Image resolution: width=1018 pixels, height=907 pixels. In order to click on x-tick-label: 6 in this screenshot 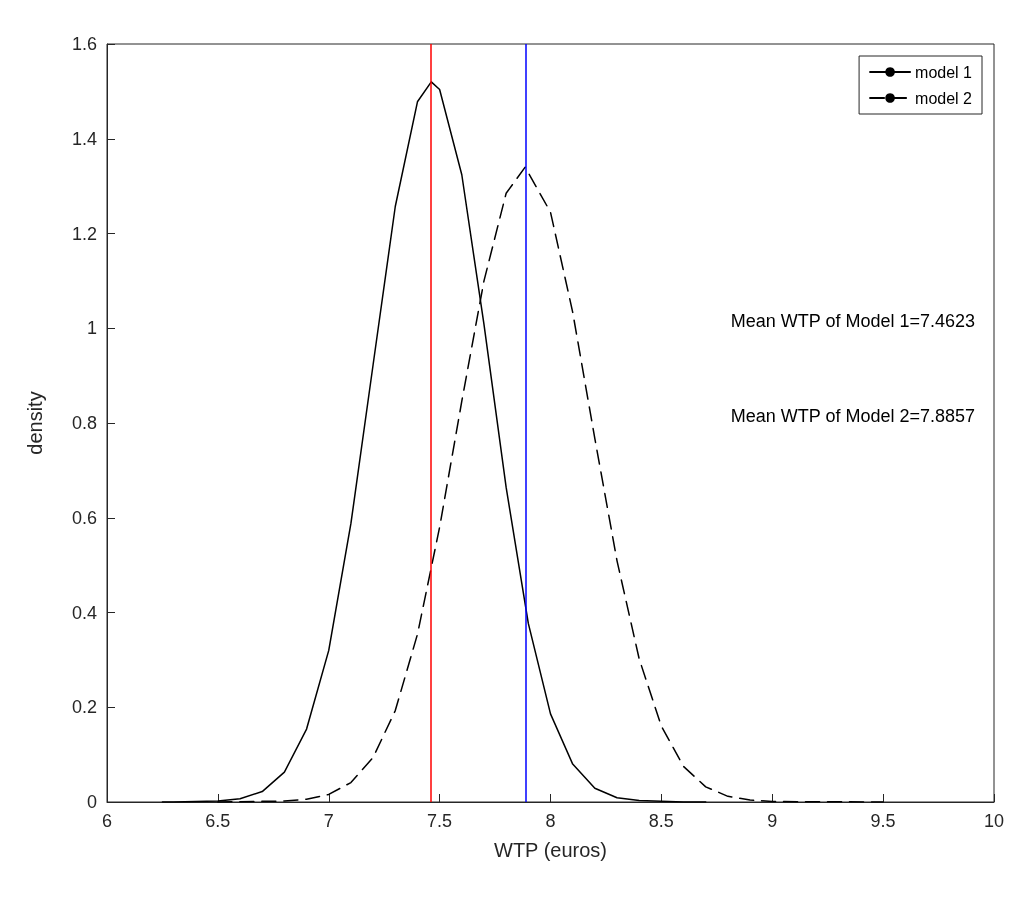, I will do `click(107, 821)`.